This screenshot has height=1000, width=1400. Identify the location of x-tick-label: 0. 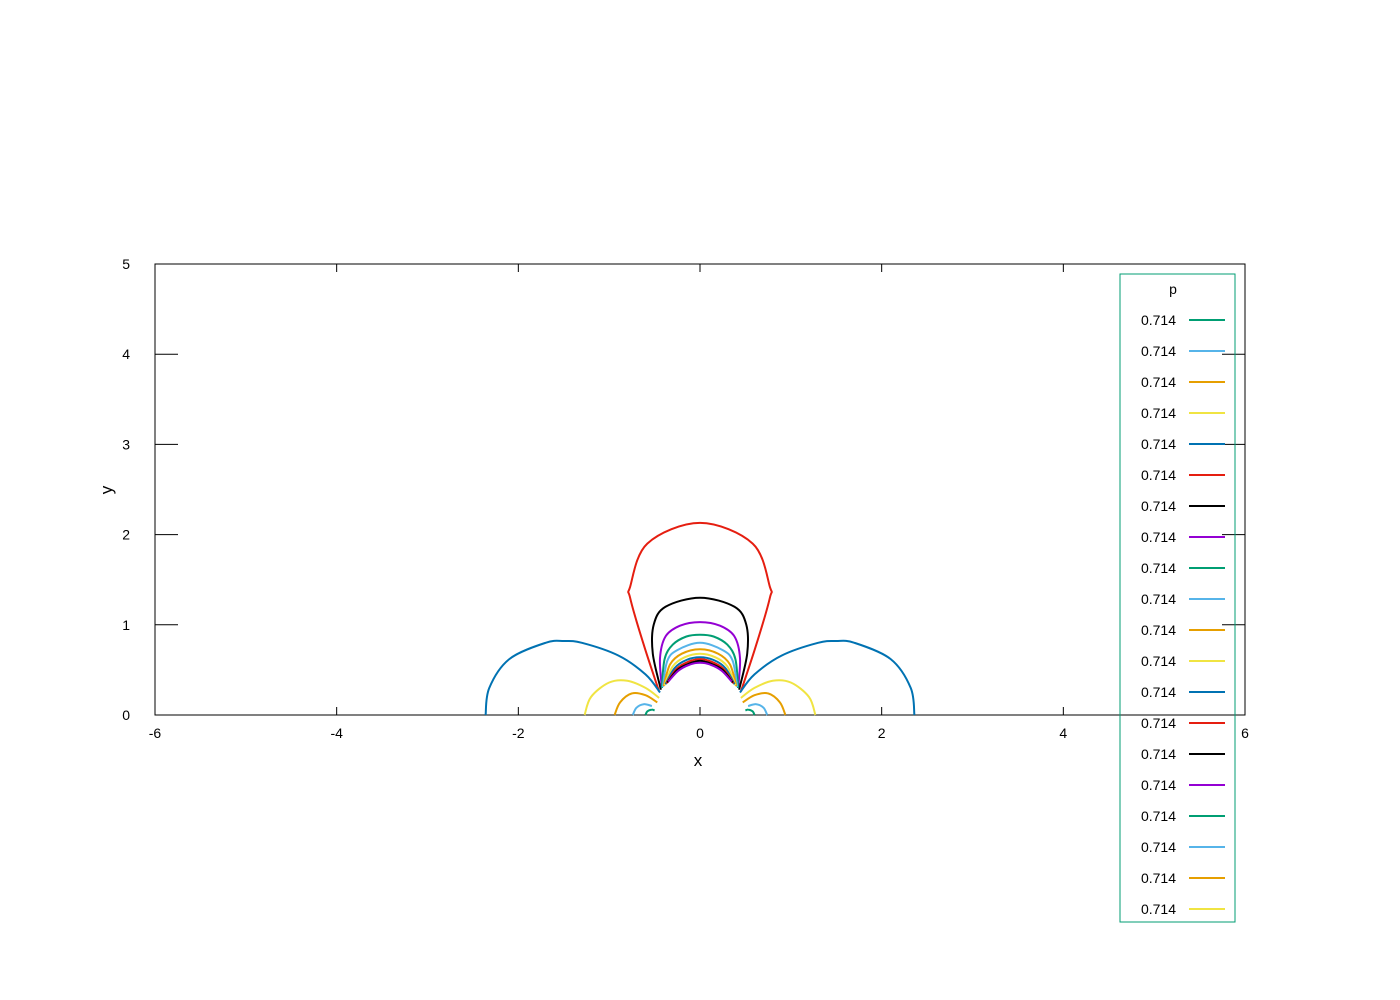
(700, 733).